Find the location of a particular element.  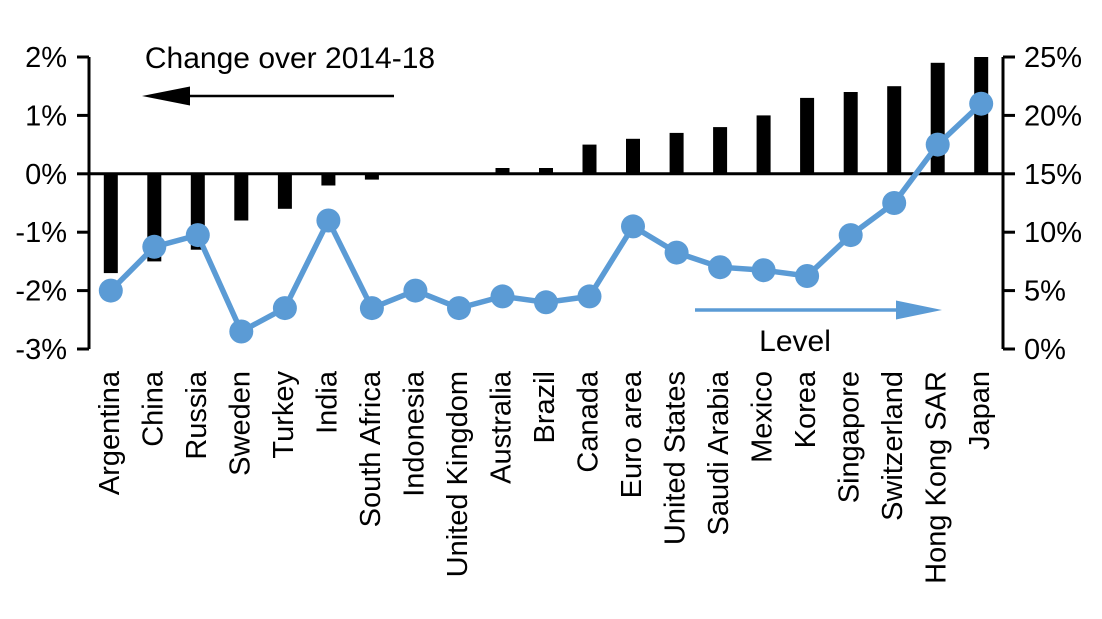

marker-euro-area is located at coordinates (633, 226).